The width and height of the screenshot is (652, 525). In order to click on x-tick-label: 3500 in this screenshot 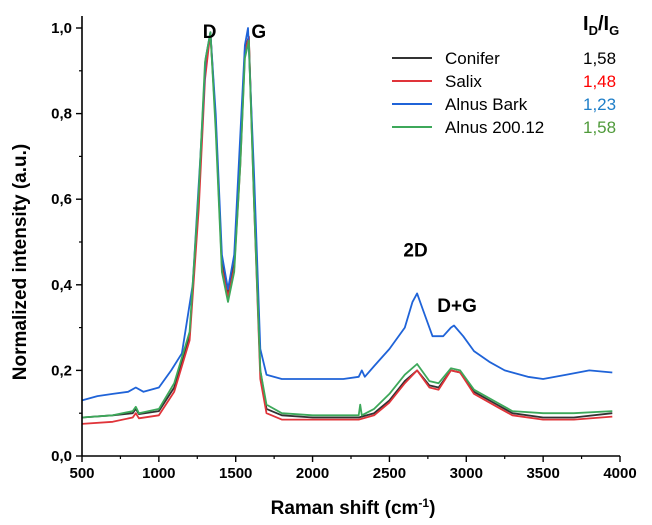, I will do `click(542, 473)`.